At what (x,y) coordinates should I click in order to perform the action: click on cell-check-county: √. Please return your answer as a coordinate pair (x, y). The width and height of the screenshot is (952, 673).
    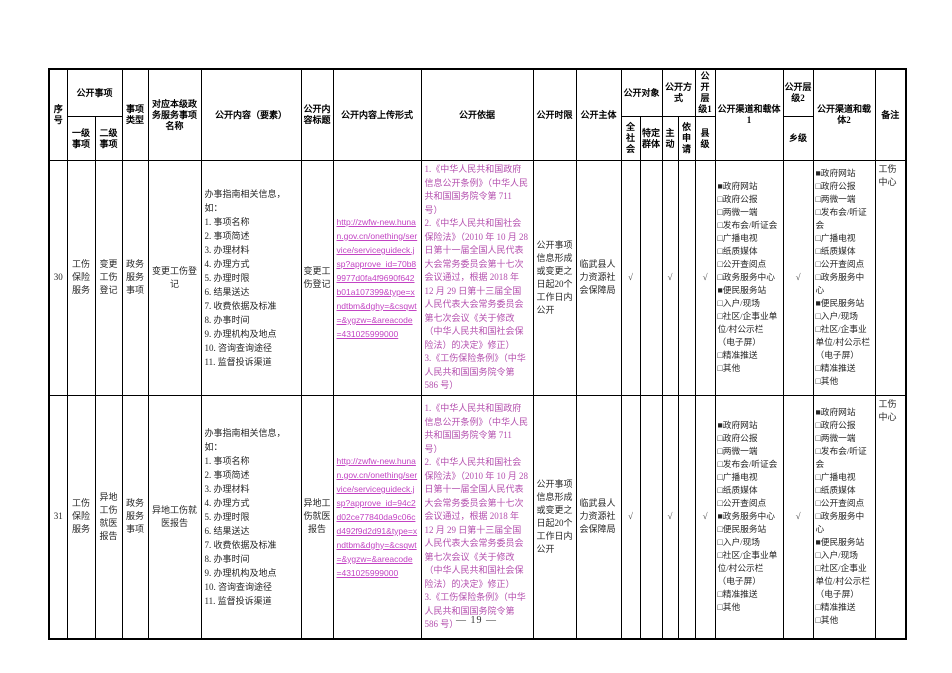
    Looking at the image, I should click on (705, 278).